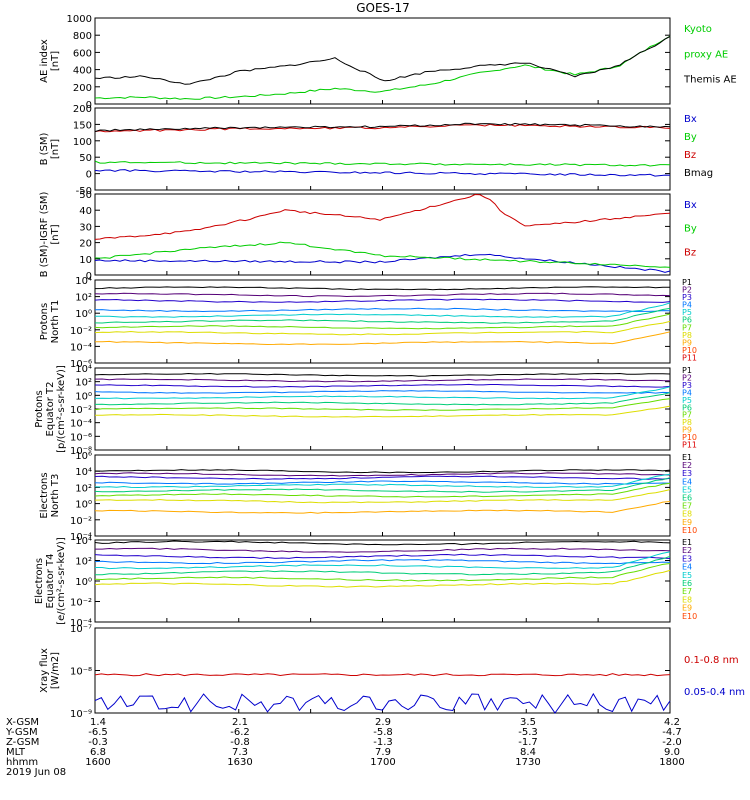 This screenshot has height=800, width=750. I want to click on y-axis-label: Electrons, so click(39, 581).